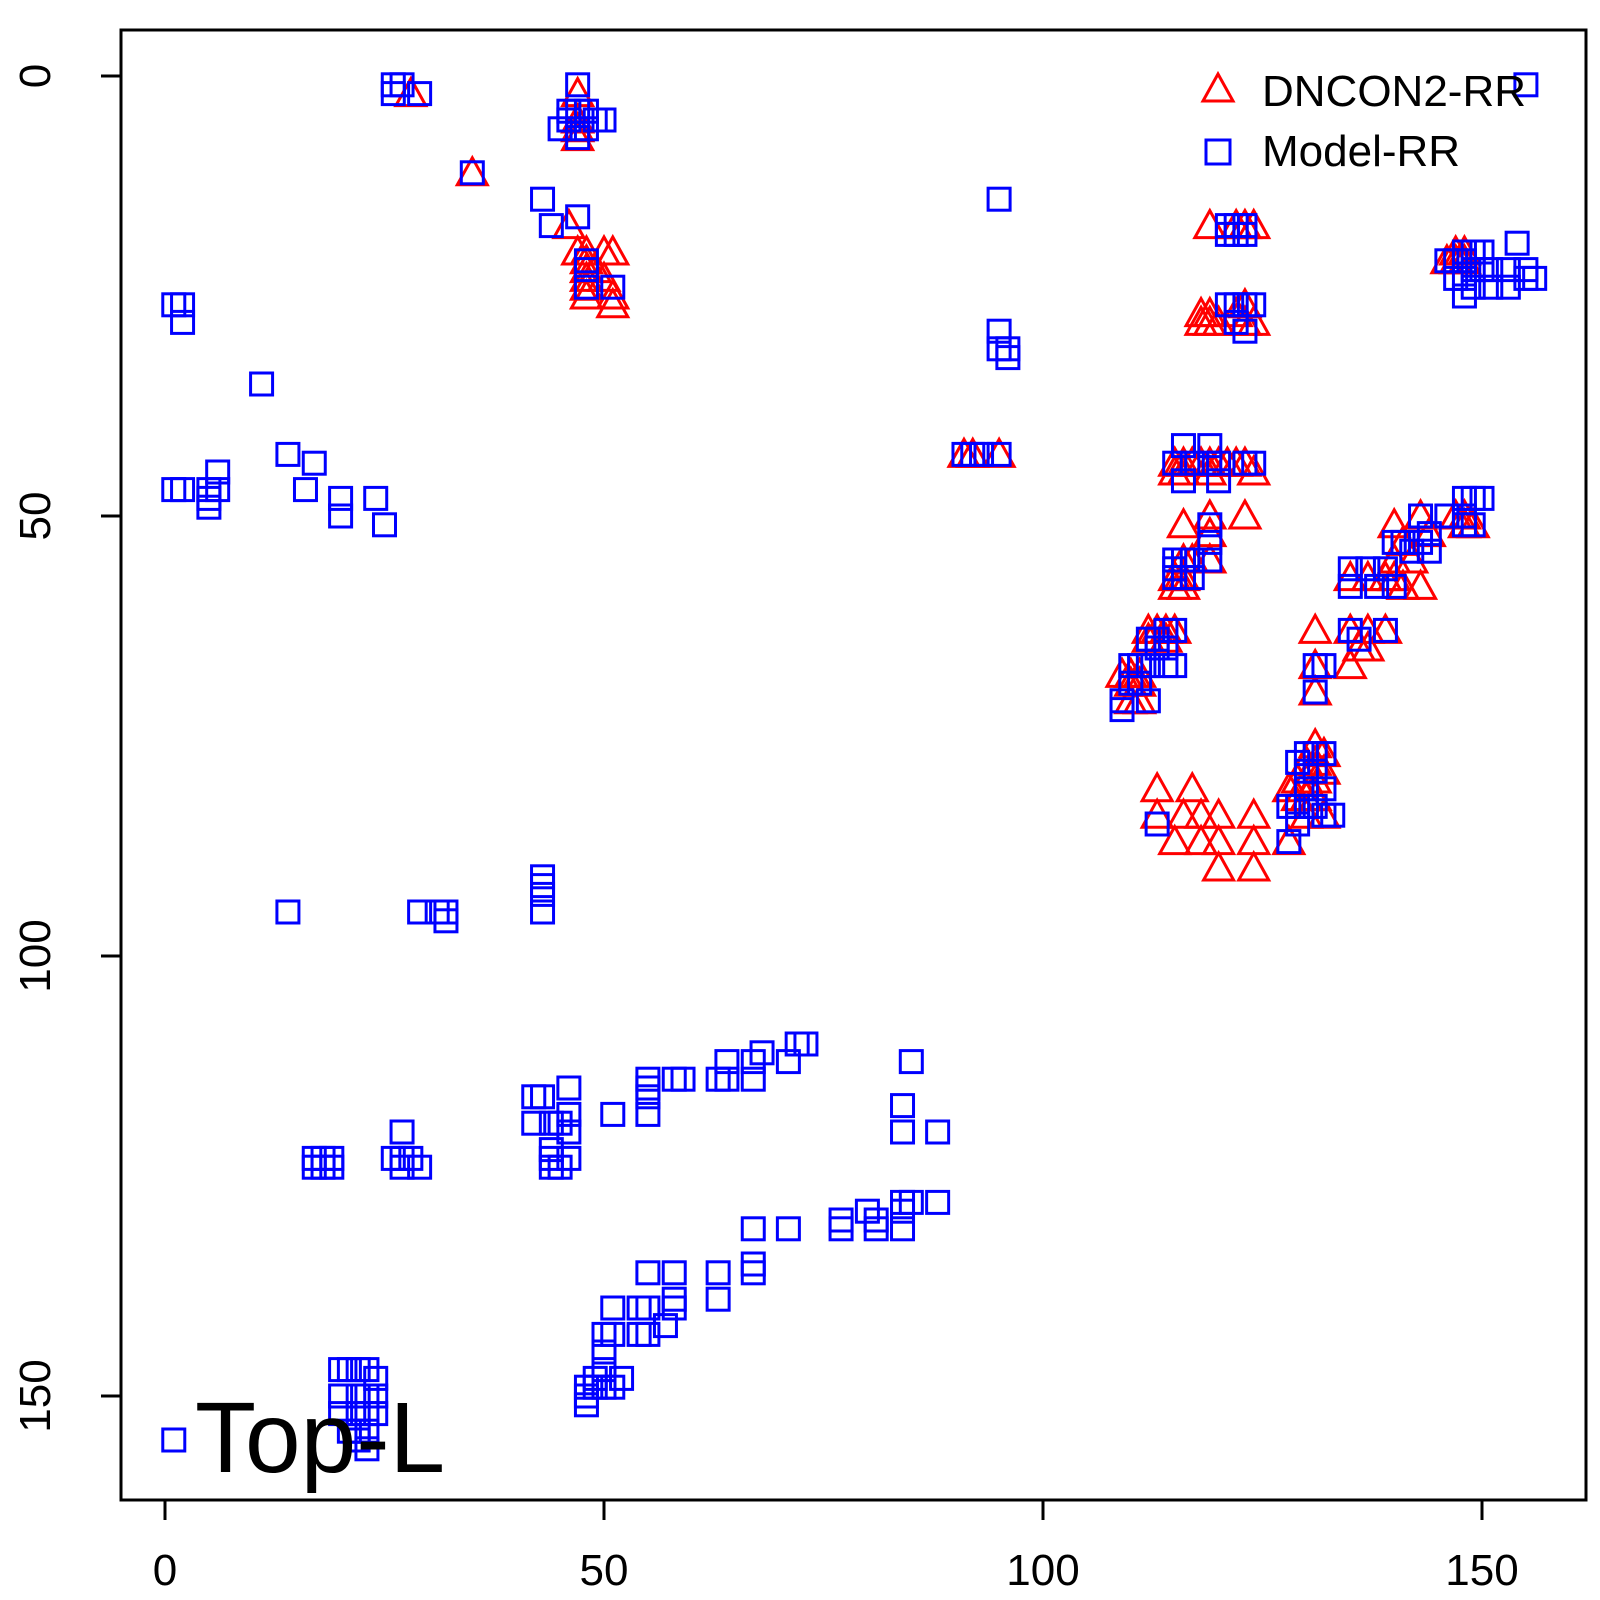  Describe the element at coordinates (35, 516) in the screenshot. I see `y-tick-label: 50` at that location.